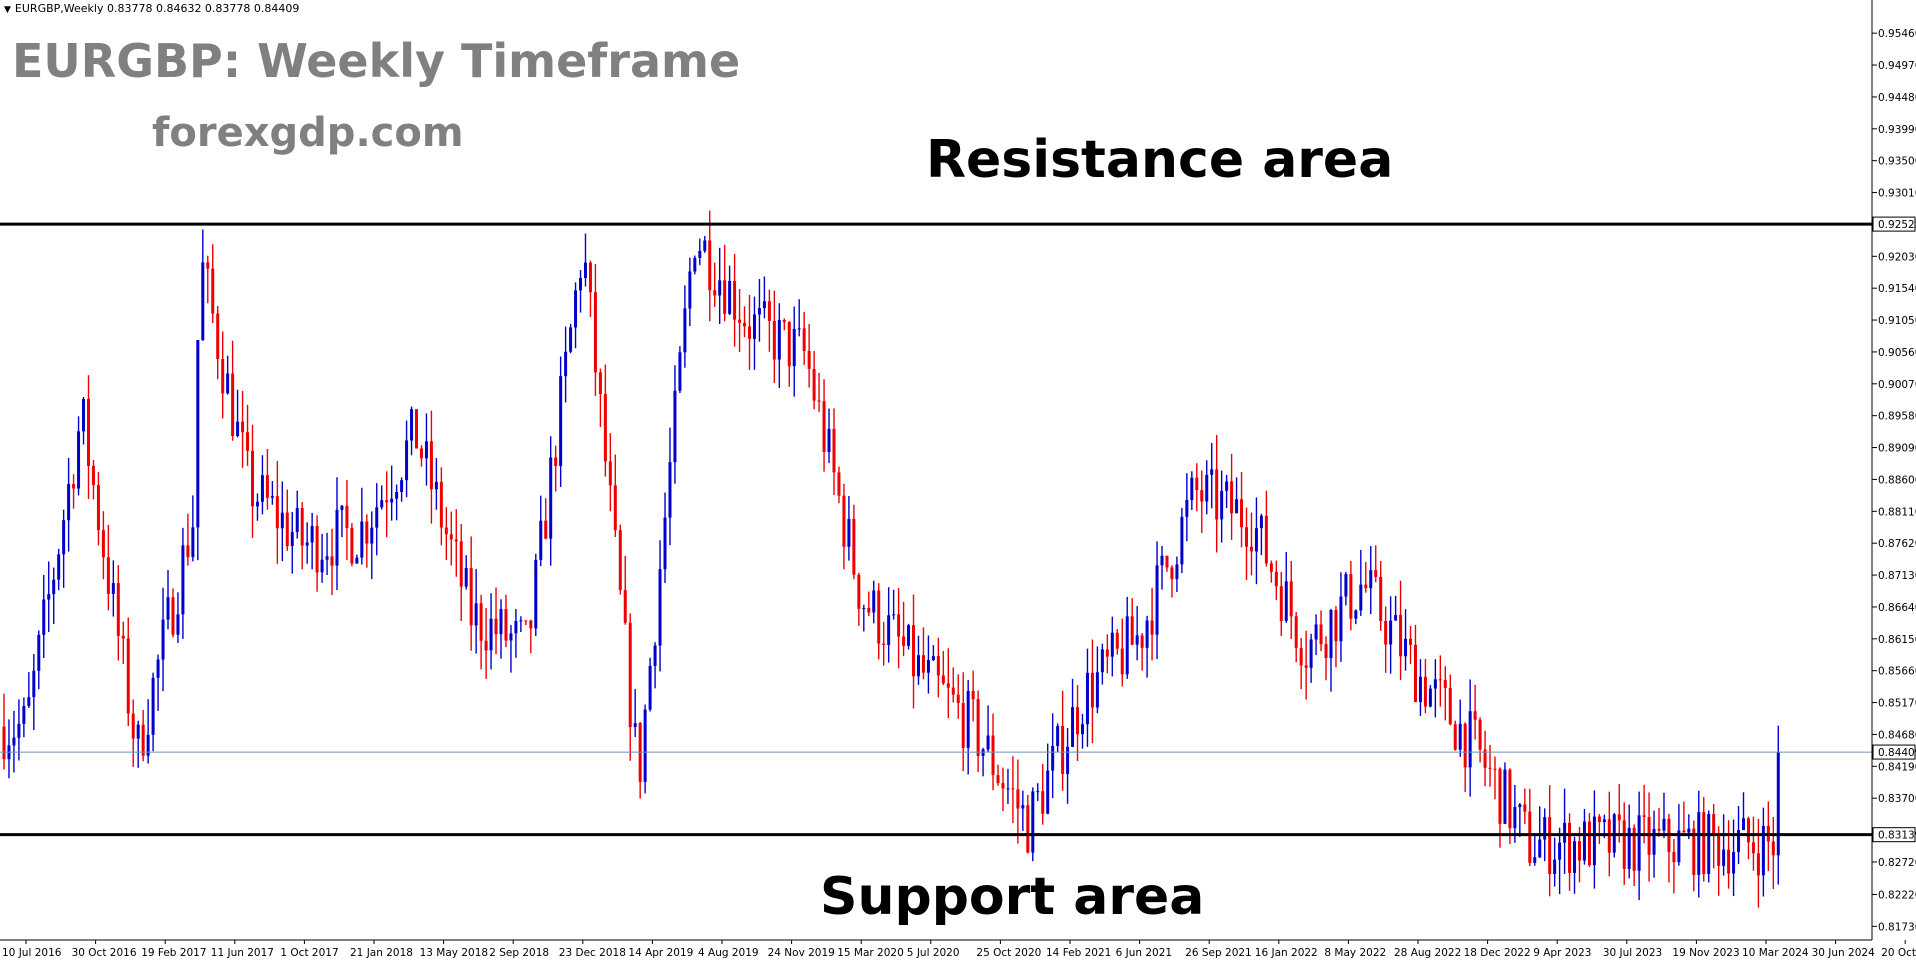 This screenshot has width=1916, height=969. I want to click on website-watermark: forexgdp.com, so click(308, 133).